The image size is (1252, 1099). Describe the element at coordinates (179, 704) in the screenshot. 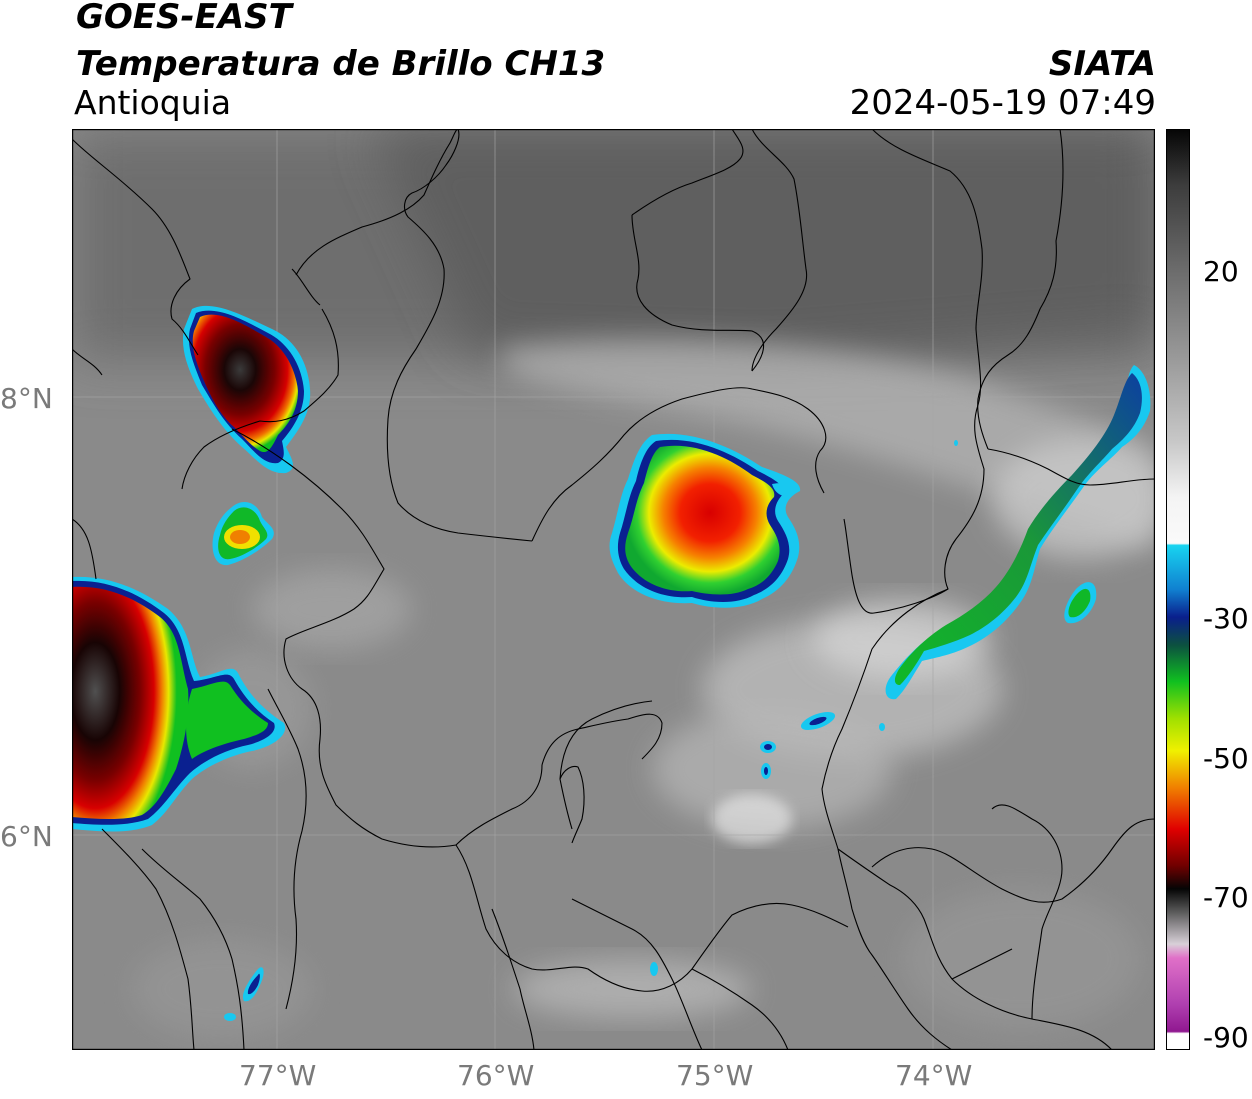

I see `storm-cell-west` at that location.